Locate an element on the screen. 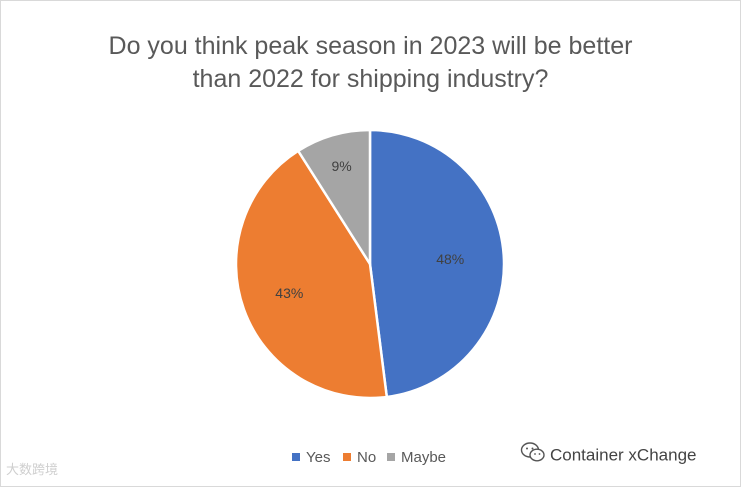  legend-swatch-yes is located at coordinates (296, 457).